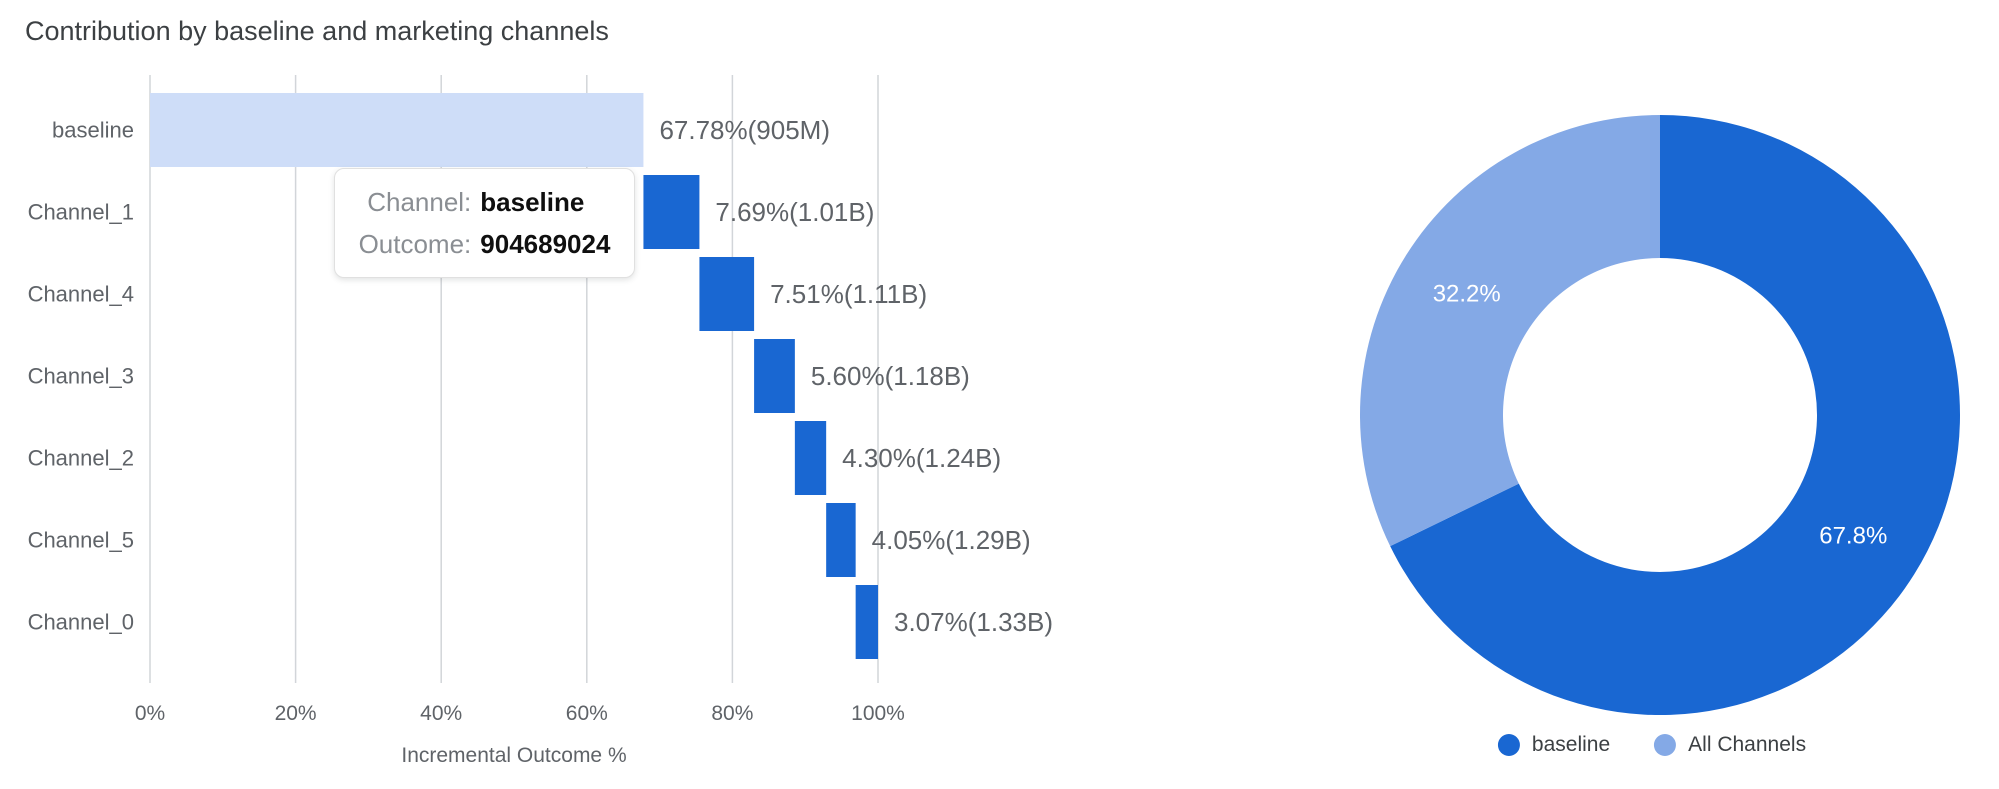 The height and width of the screenshot is (789, 1999). Describe the element at coordinates (441, 713) in the screenshot. I see `x-tick-label-40%: 40%` at that location.